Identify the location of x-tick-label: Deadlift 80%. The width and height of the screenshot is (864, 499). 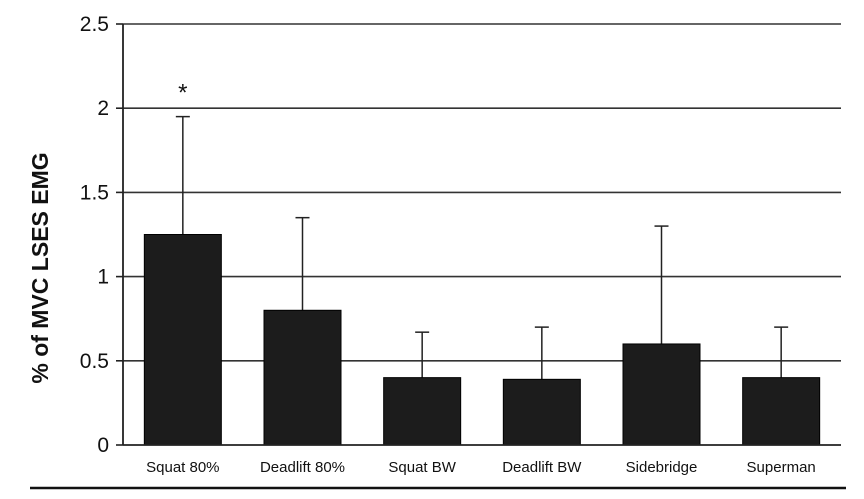
(302, 467).